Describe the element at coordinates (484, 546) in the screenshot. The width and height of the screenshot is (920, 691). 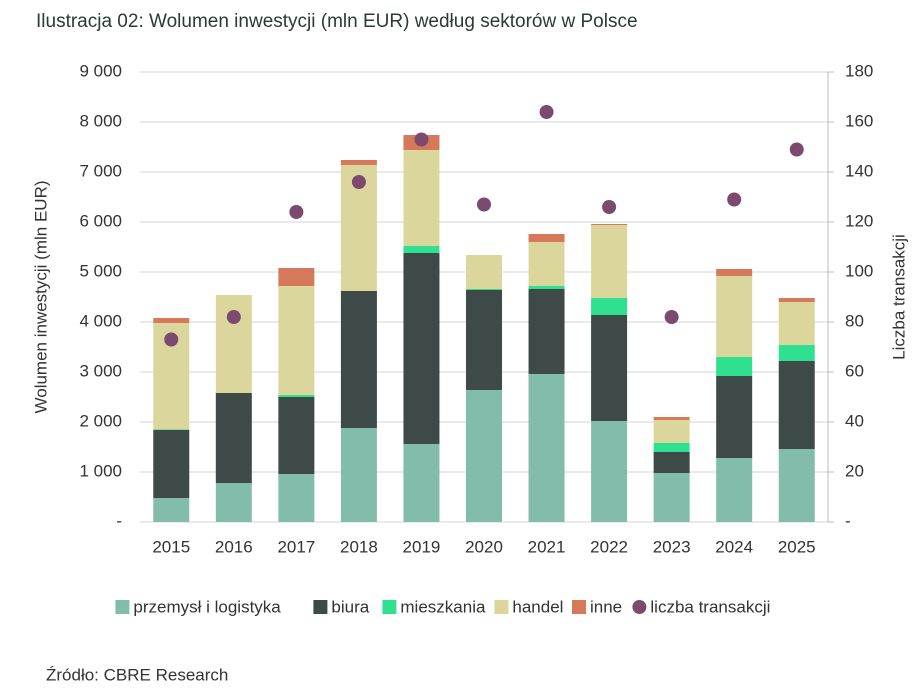
I see `x-tick-label: 2020` at that location.